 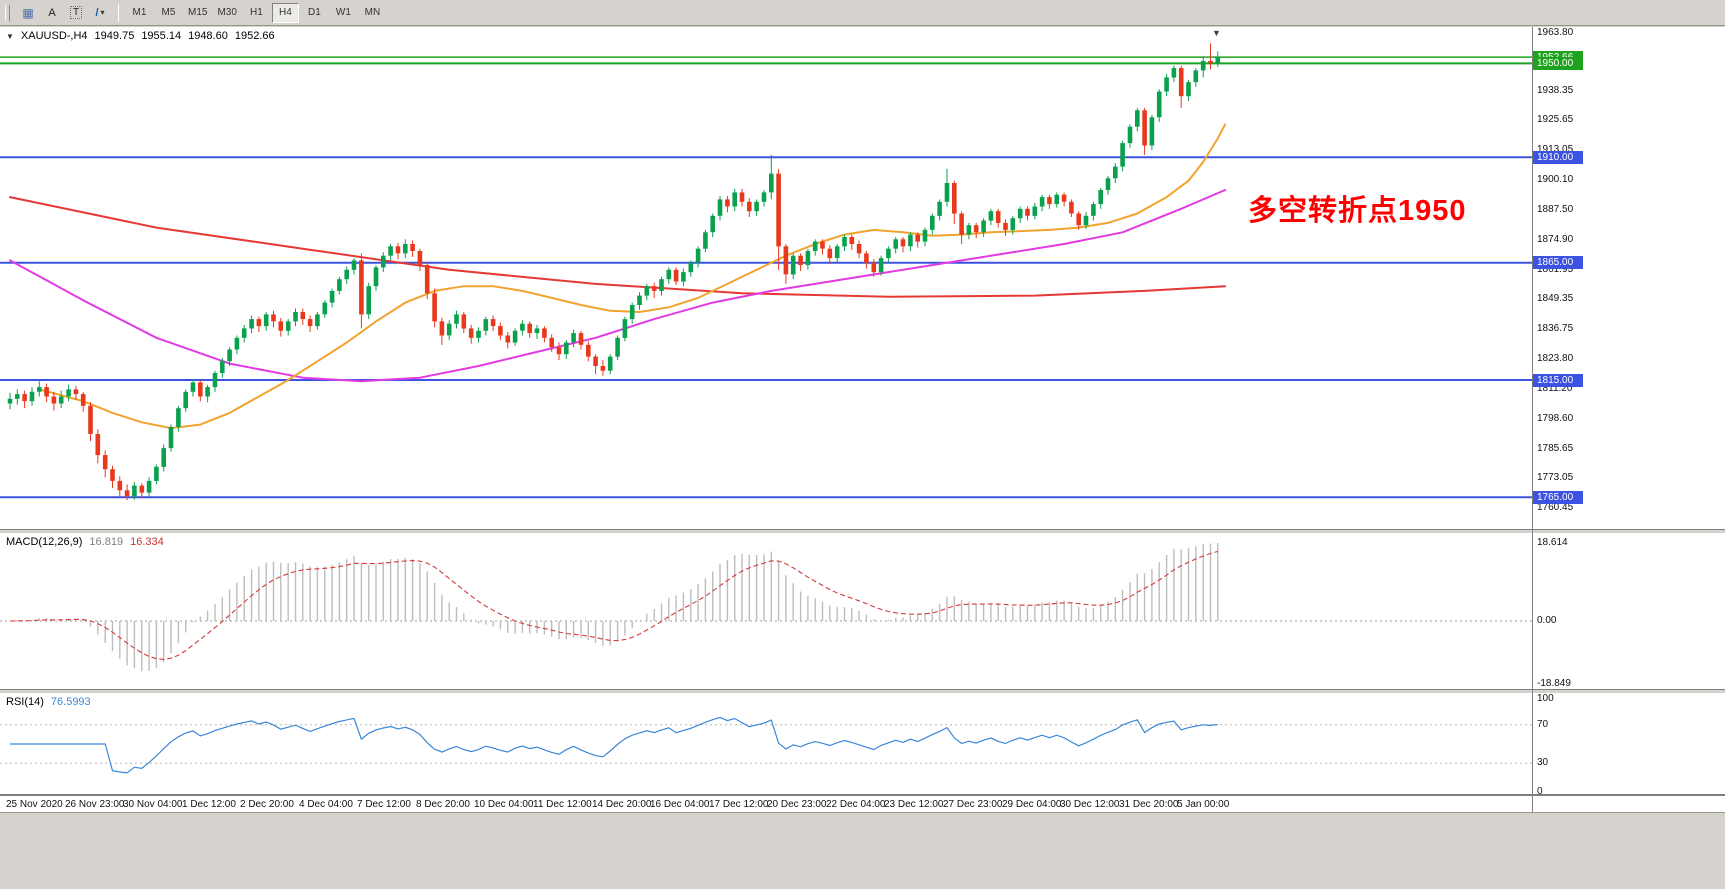 What do you see at coordinates (1149, 804) in the screenshot?
I see `time-axis-label: 31 Dec 20:00` at bounding box center [1149, 804].